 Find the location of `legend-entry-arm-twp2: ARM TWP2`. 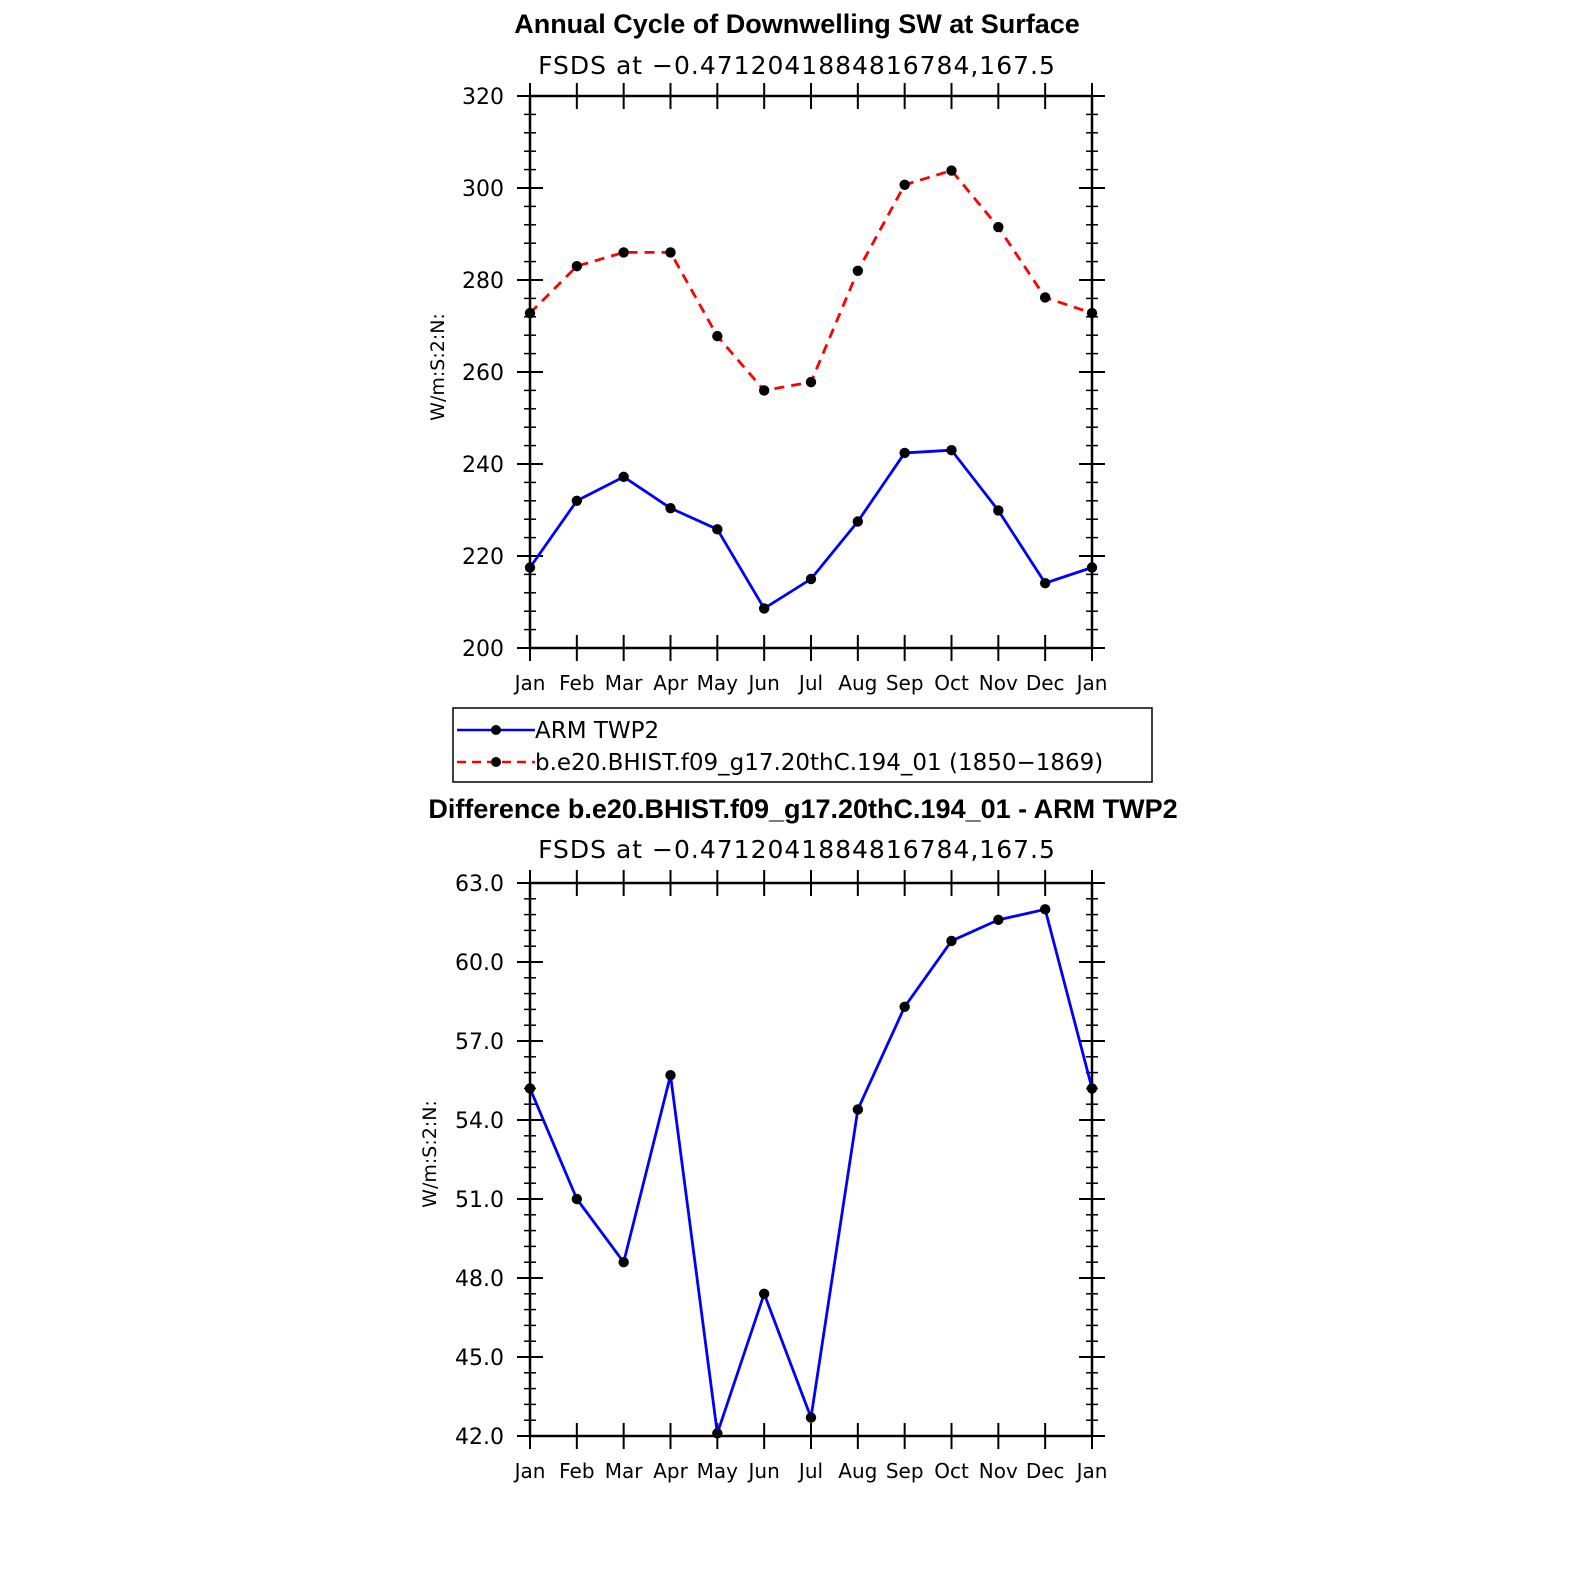

legend-entry-arm-twp2: ARM TWP2 is located at coordinates (558, 731).